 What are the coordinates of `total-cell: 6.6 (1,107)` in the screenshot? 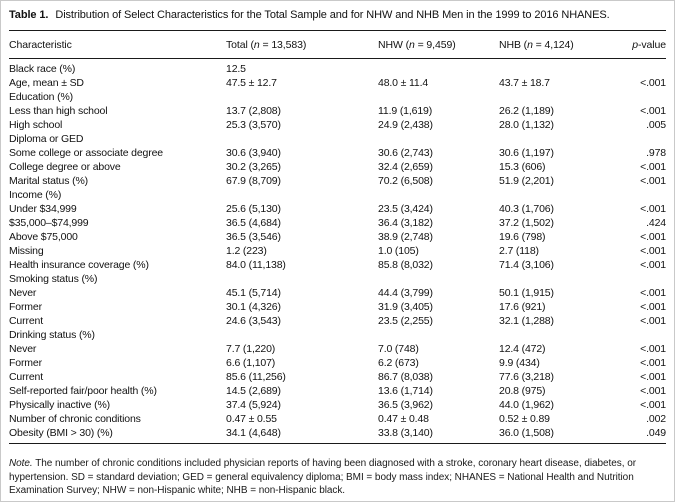 It's located at (251, 363).